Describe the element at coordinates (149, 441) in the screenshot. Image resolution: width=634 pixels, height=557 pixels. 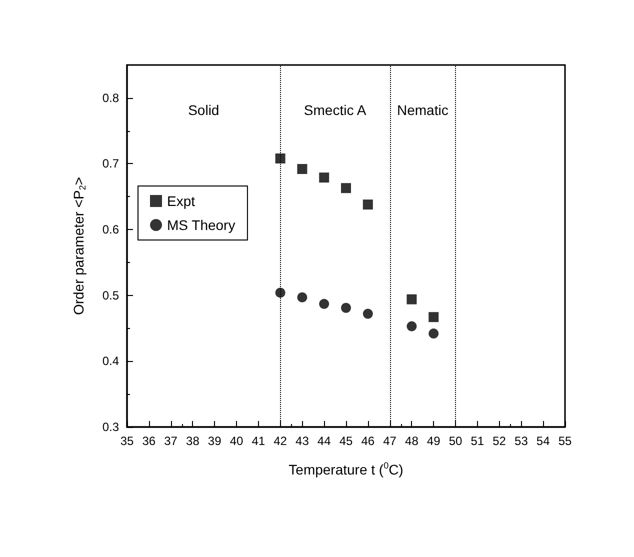
I see `x-tick-label: 36` at that location.